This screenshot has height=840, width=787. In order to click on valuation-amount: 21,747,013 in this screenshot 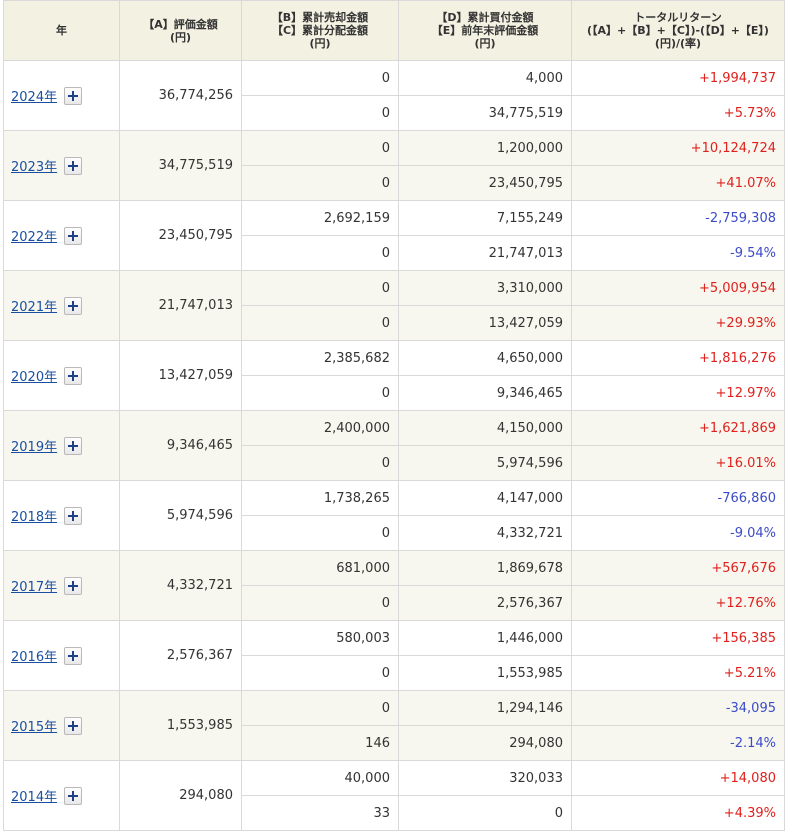, I will do `click(180, 305)`.